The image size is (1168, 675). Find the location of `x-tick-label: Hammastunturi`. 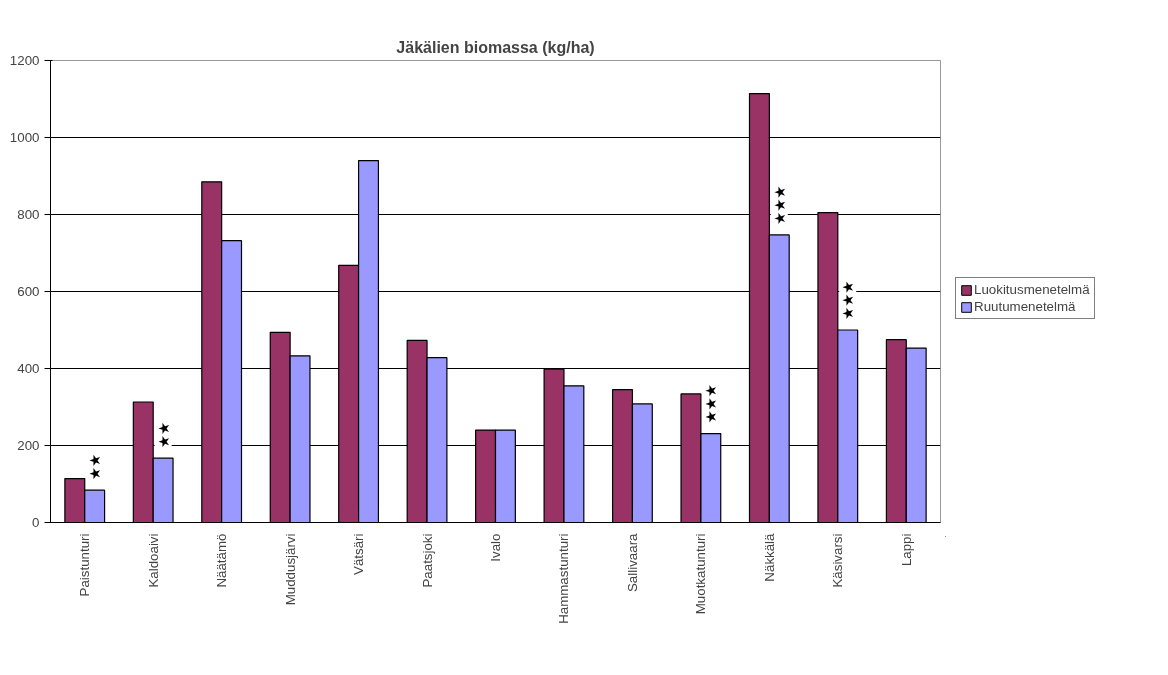

x-tick-label: Hammastunturi is located at coordinates (564, 578).